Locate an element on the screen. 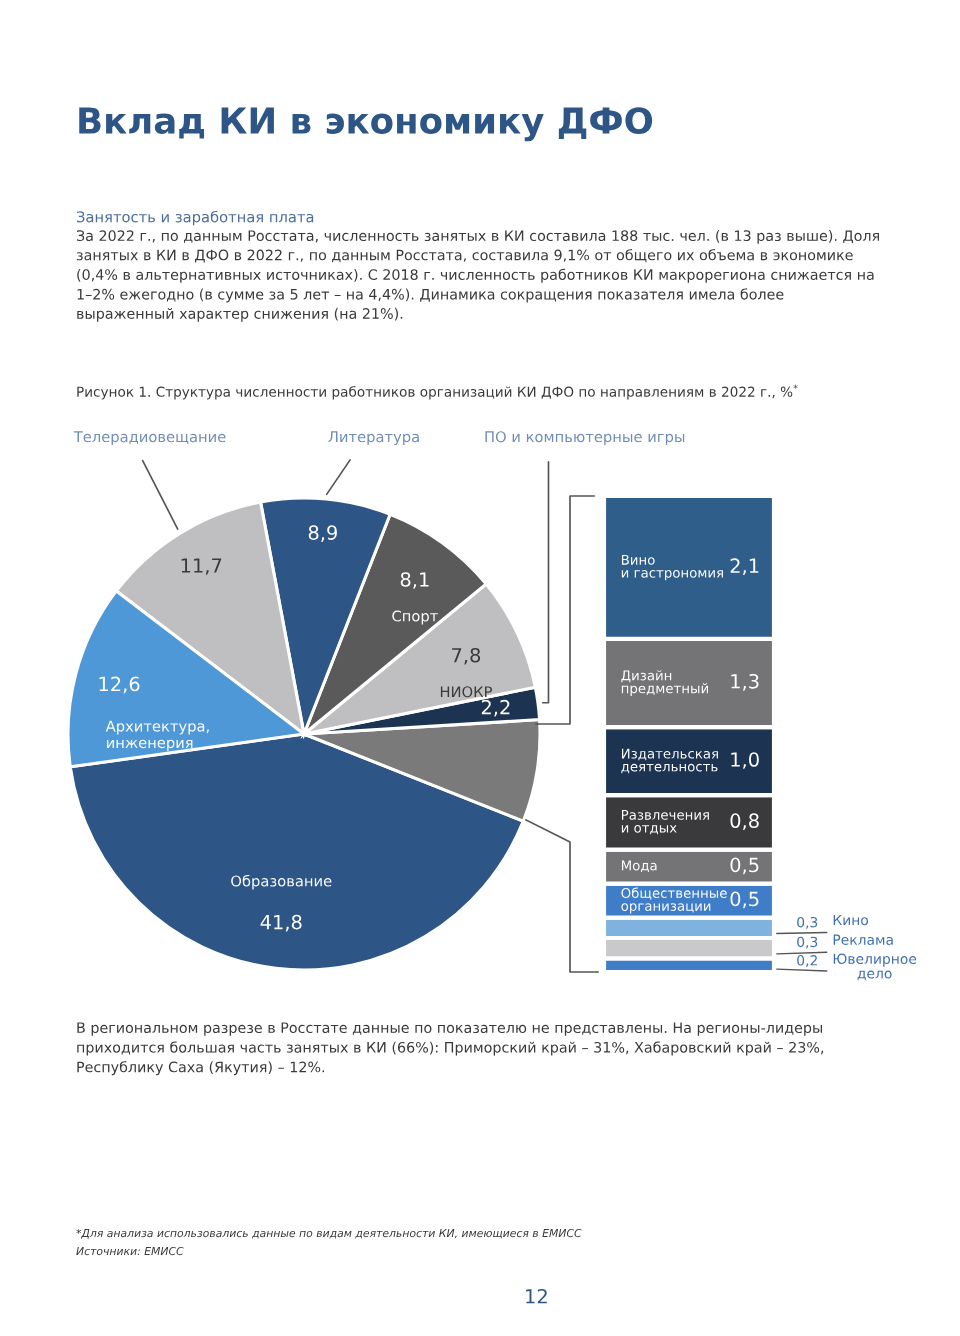 This screenshot has height=1336, width=960. data-label: 1,3 is located at coordinates (745, 682).